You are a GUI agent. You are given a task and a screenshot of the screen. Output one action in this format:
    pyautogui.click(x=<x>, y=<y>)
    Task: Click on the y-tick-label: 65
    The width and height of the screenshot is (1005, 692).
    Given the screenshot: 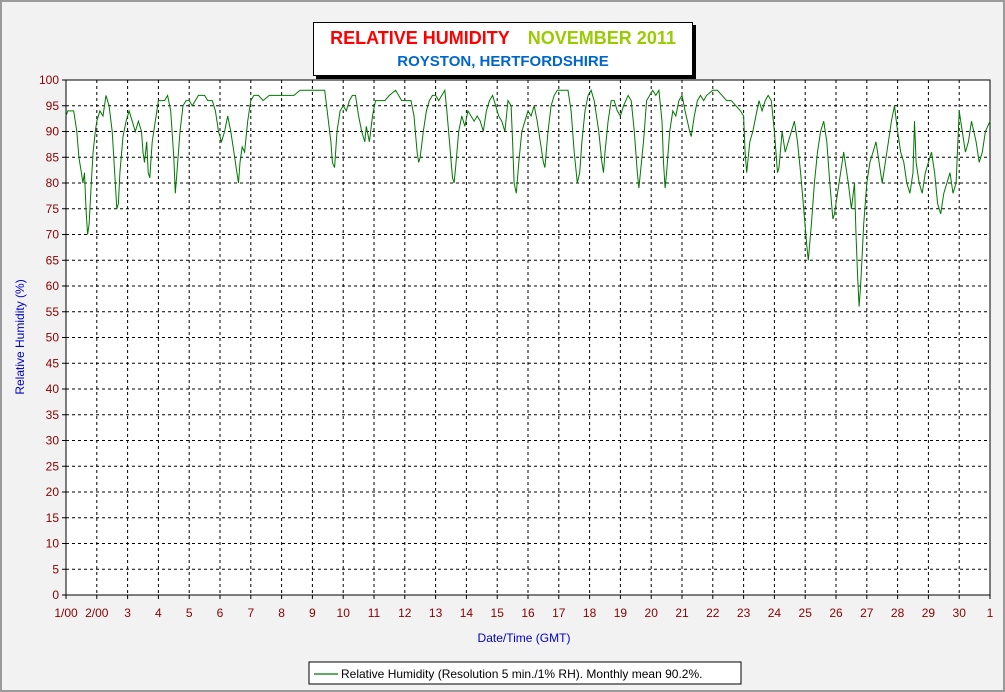 What is the action you would take?
    pyautogui.click(x=53, y=260)
    